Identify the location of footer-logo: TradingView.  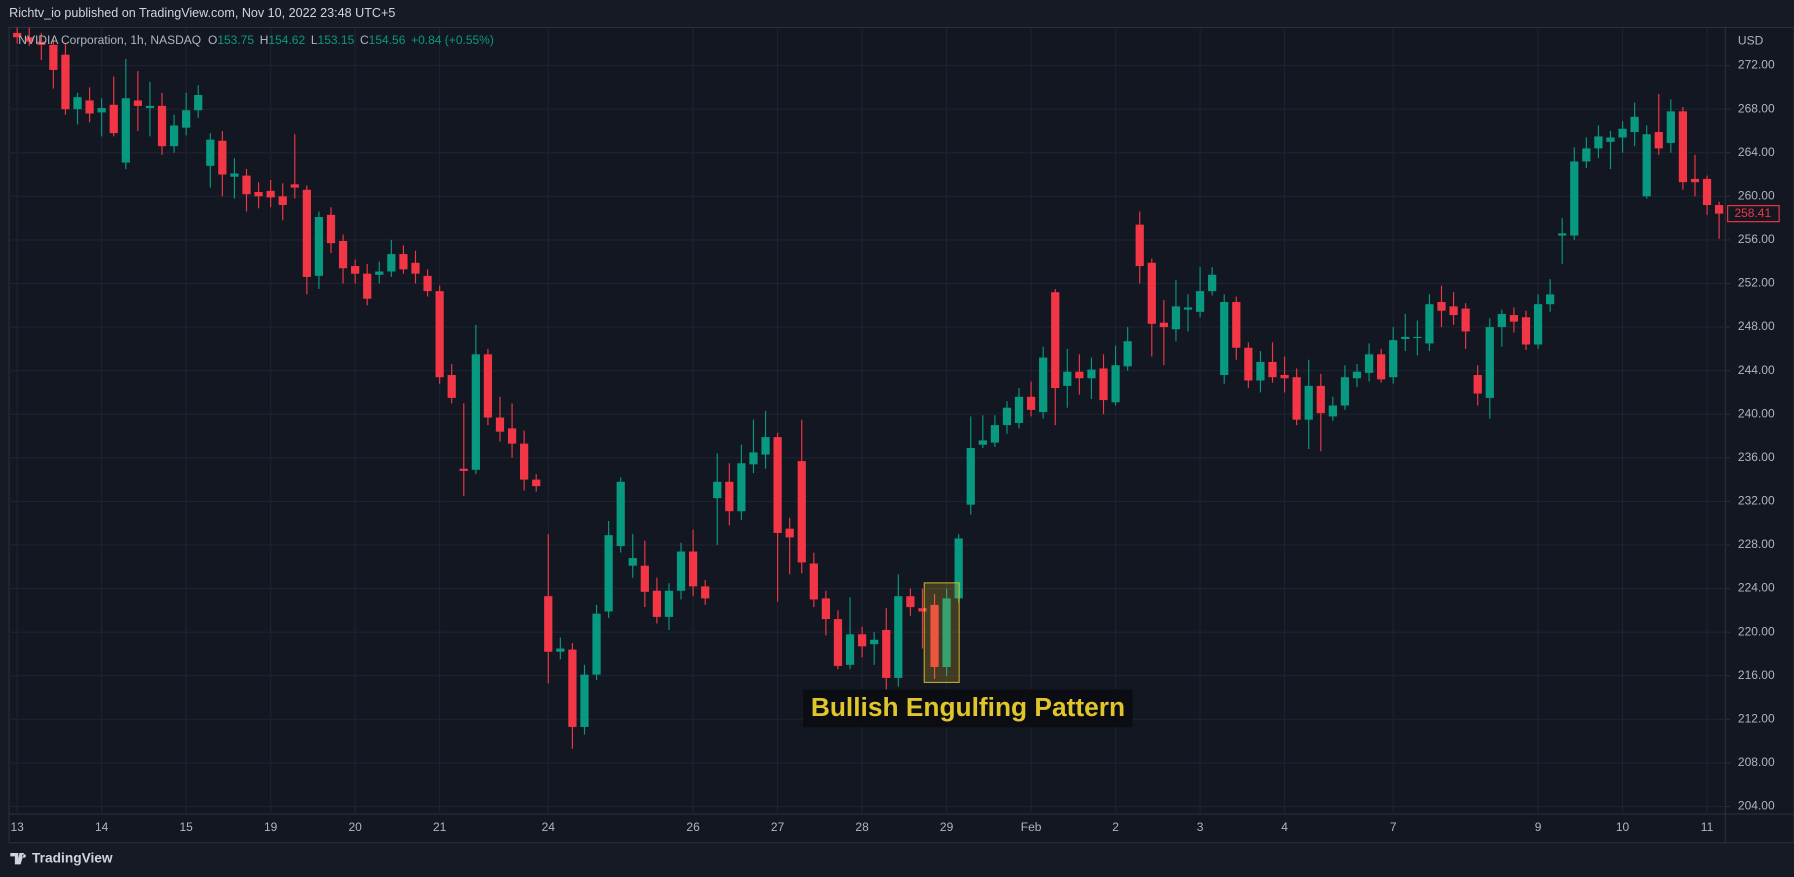
(61, 857).